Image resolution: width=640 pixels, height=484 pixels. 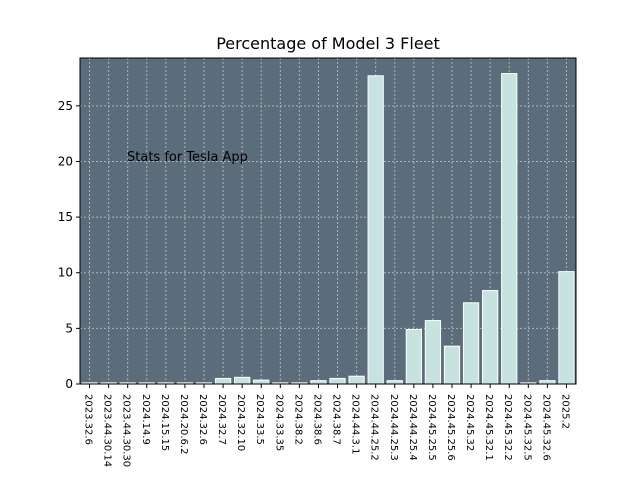 I want to click on y-tick-label: 25, so click(x=65, y=106).